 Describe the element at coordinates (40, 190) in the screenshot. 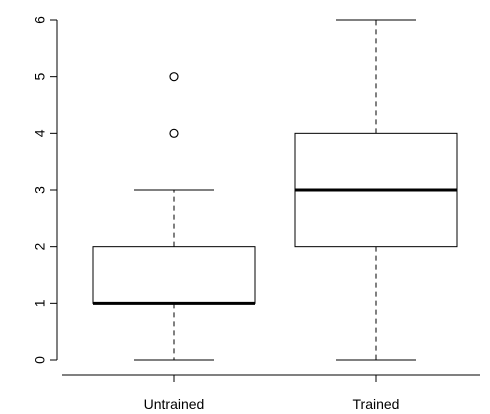

I see `y-tick-label: 3` at that location.